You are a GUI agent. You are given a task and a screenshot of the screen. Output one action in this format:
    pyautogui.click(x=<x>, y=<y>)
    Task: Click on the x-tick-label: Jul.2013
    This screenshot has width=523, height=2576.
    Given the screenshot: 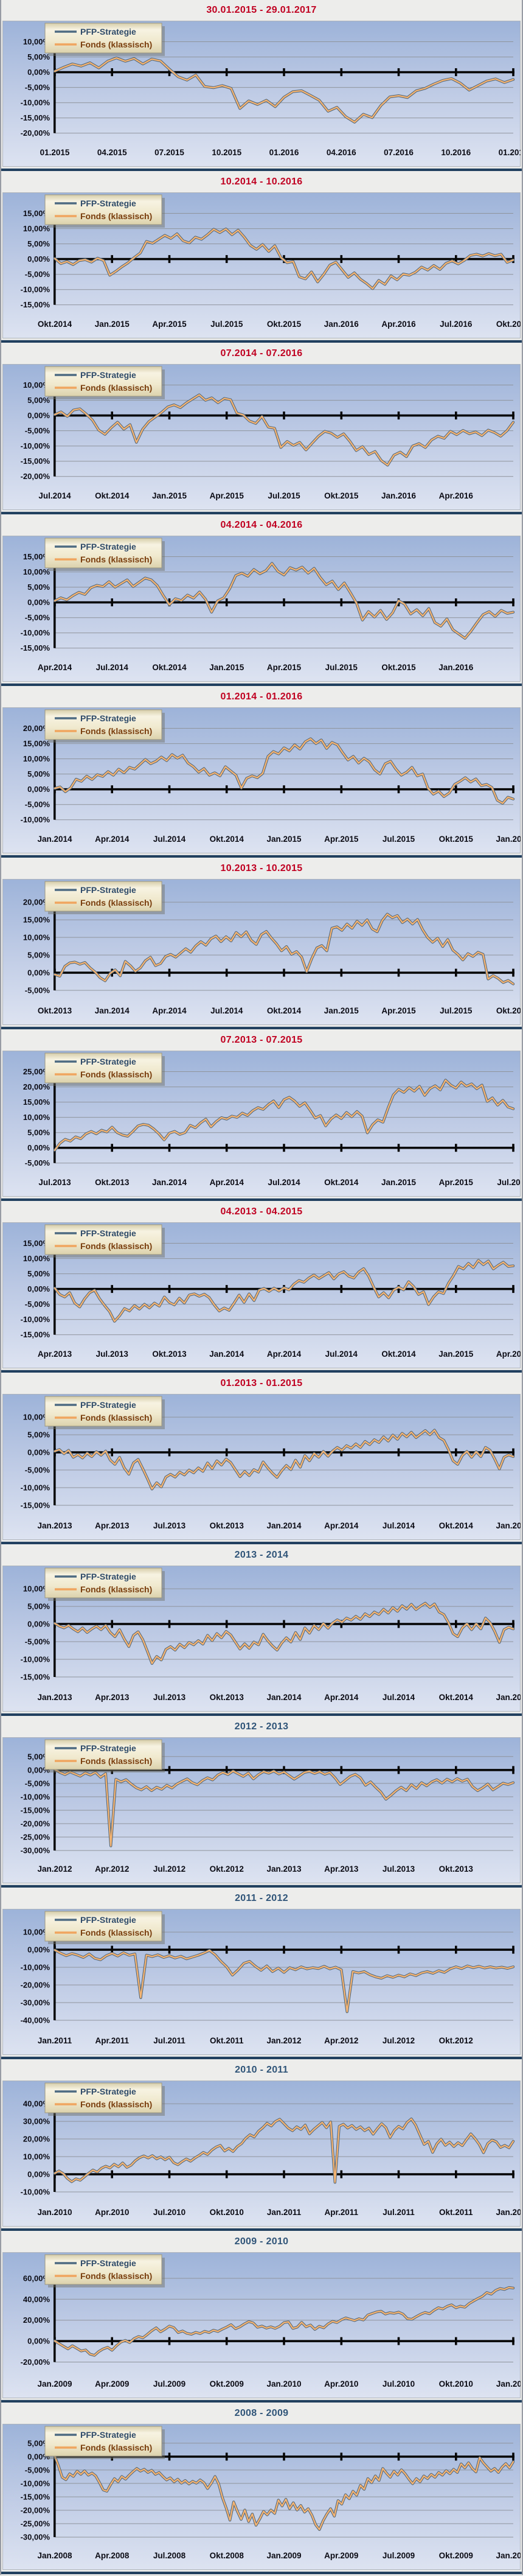 What is the action you would take?
    pyautogui.click(x=113, y=1354)
    